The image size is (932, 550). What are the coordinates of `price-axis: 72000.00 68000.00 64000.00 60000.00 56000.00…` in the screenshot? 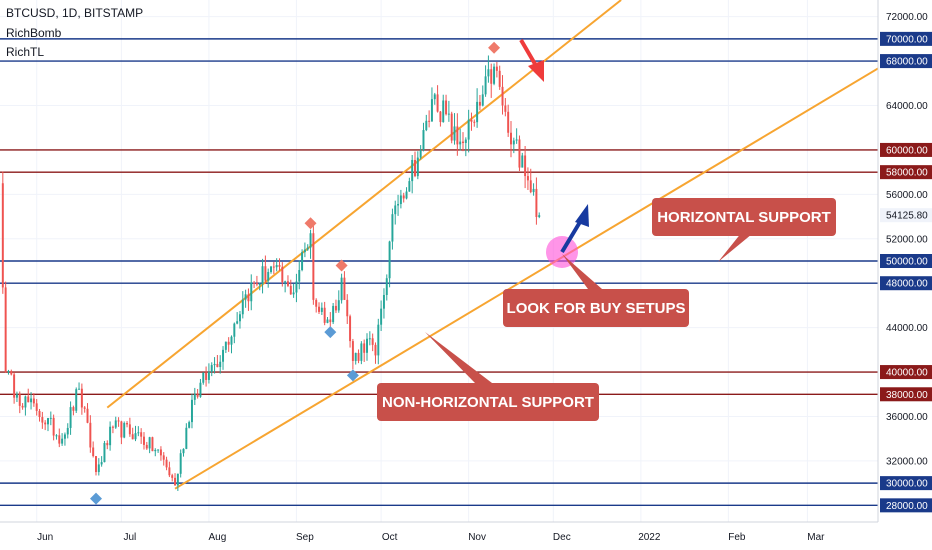 It's located at (904, 275).